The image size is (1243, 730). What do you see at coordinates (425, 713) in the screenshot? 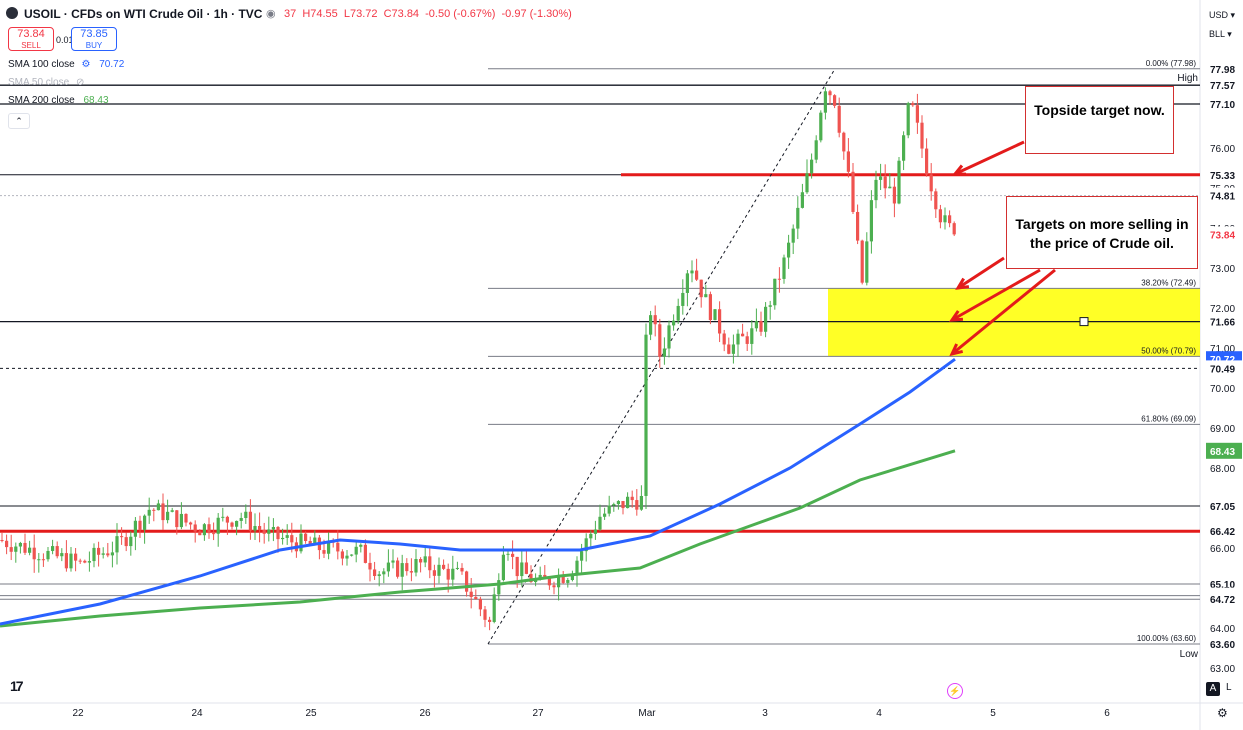
I see `x-tick-label: 26` at bounding box center [425, 713].